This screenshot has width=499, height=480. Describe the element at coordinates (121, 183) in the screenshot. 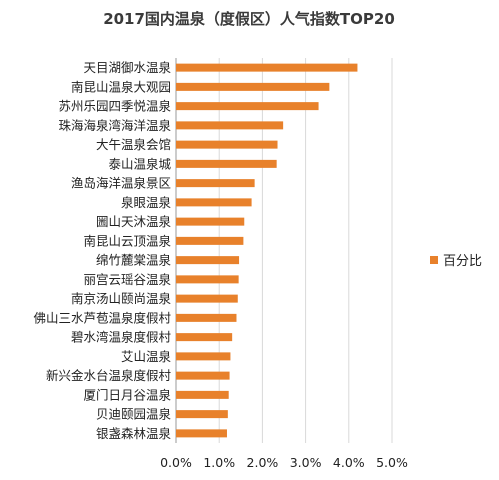

I see `category-label: 渔岛海洋温泉景区` at that location.